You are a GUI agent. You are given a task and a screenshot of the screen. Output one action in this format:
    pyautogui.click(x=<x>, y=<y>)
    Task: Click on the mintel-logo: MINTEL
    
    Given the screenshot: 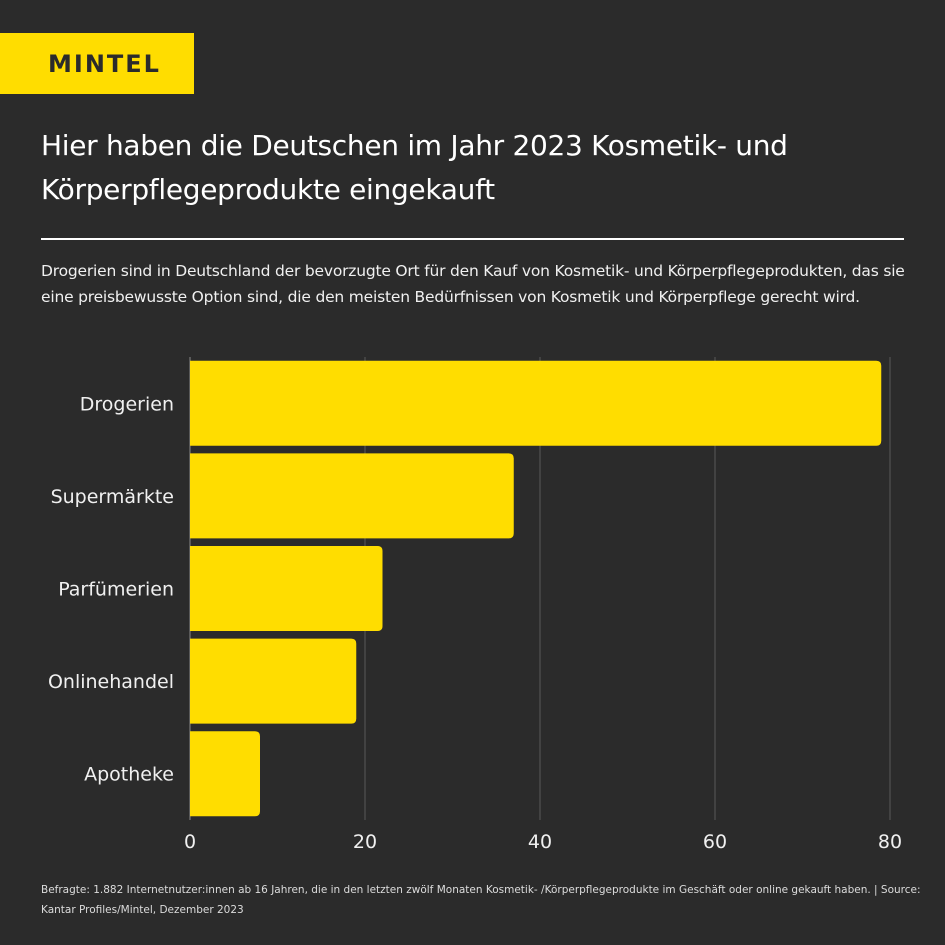 What is the action you would take?
    pyautogui.click(x=97, y=63)
    